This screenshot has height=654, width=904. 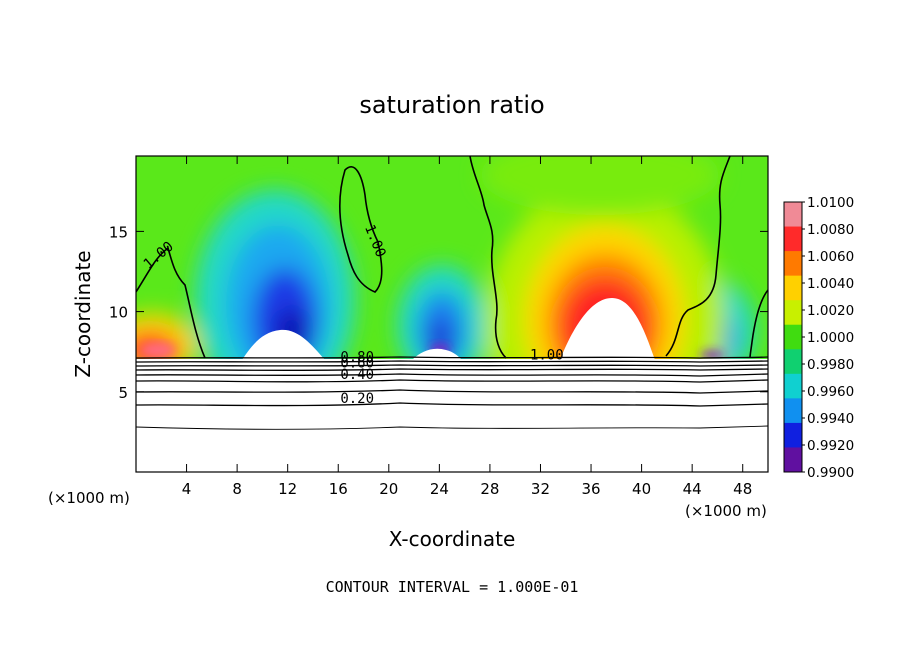 I want to click on x-tick-label: 48, so click(x=742, y=489).